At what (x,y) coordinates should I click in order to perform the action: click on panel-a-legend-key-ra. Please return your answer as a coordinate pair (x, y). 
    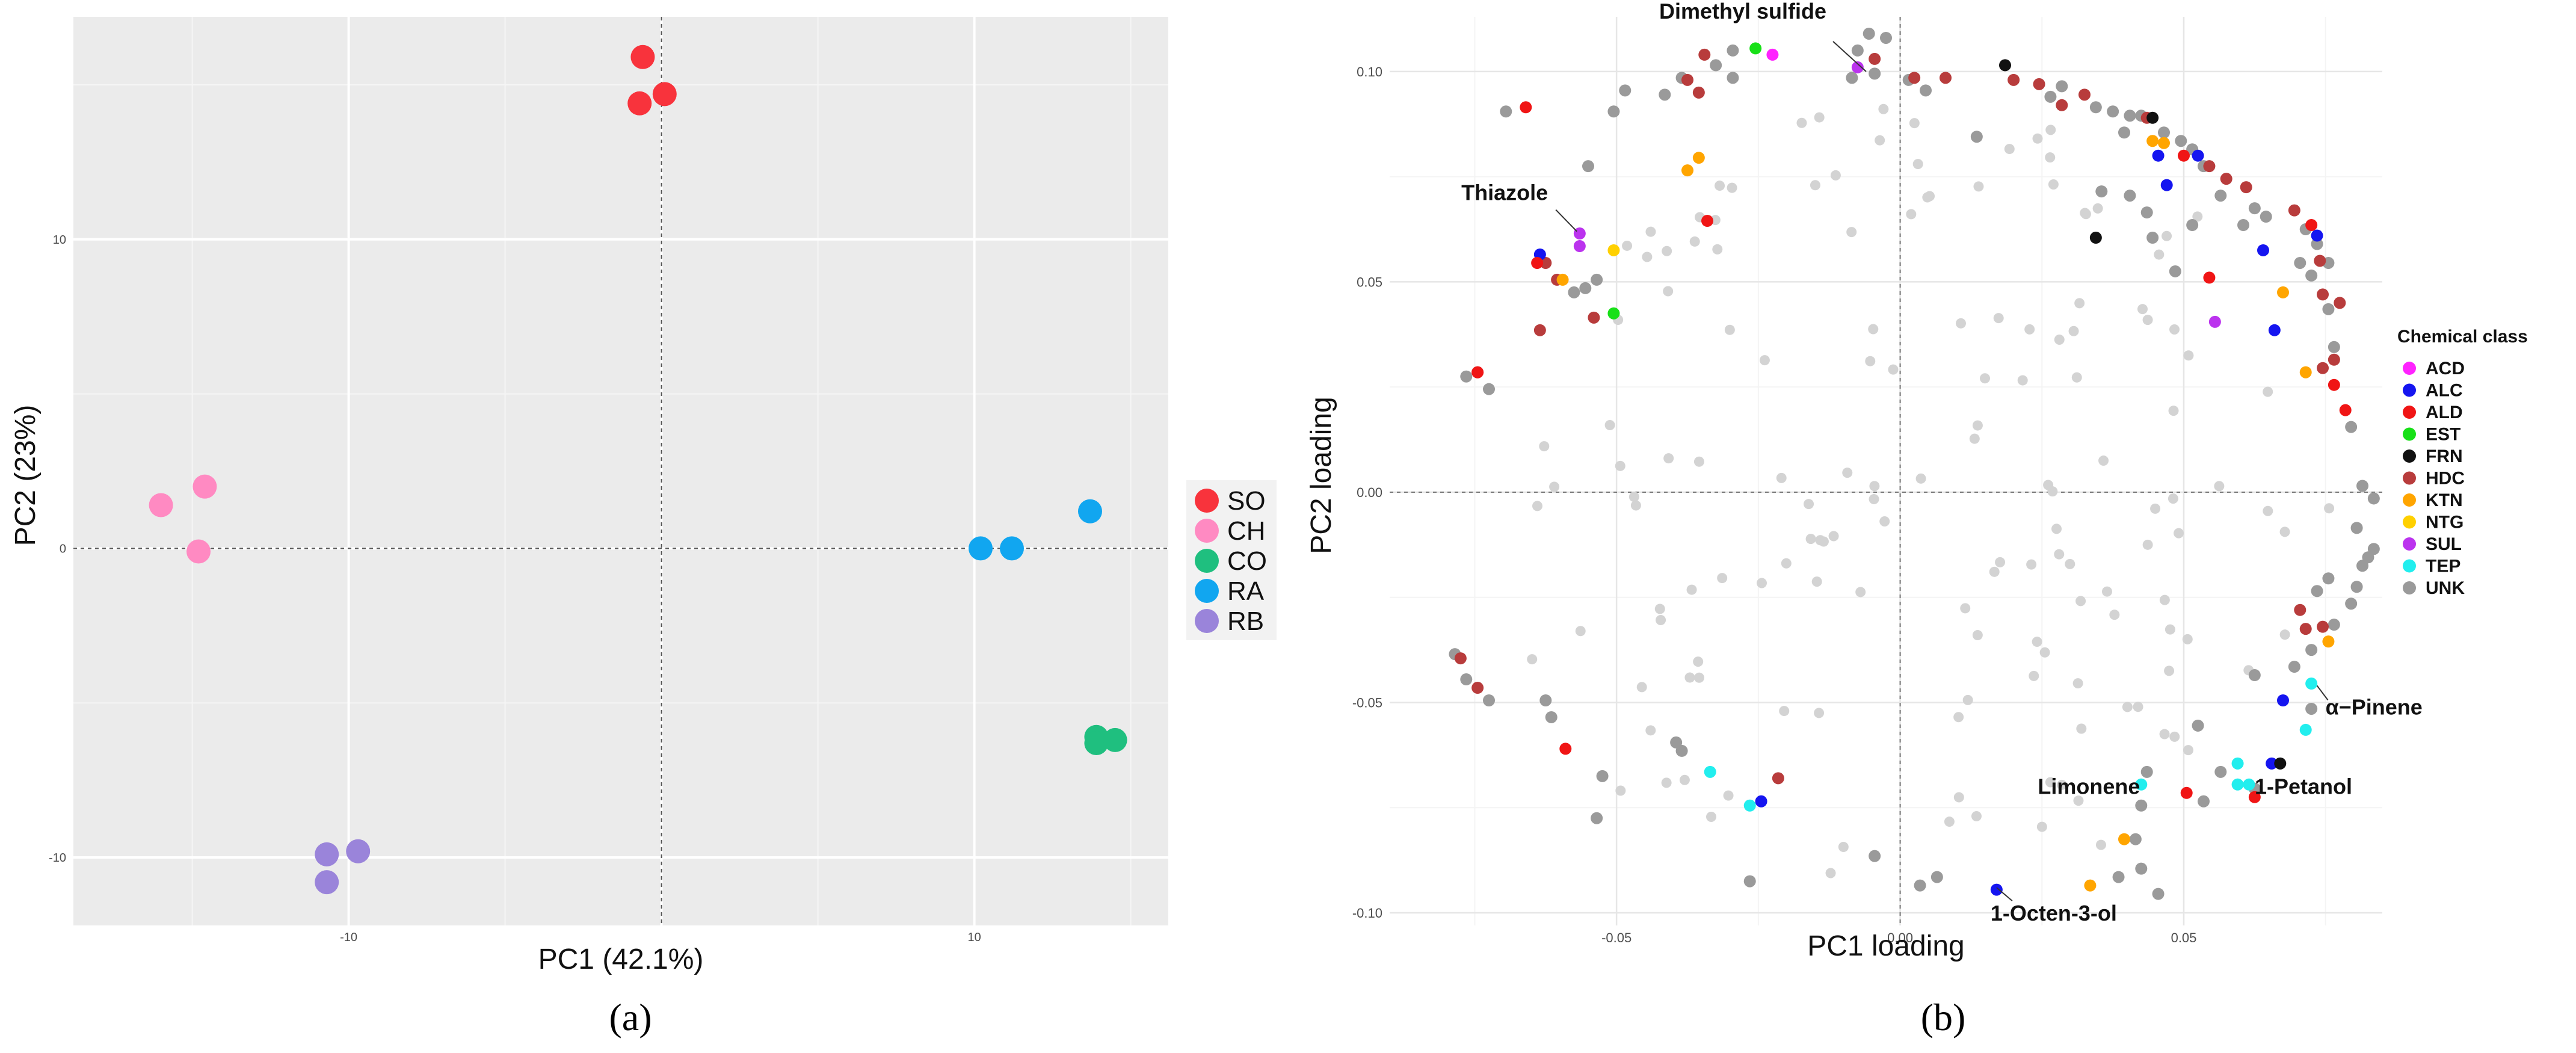
    Looking at the image, I should click on (1207, 591).